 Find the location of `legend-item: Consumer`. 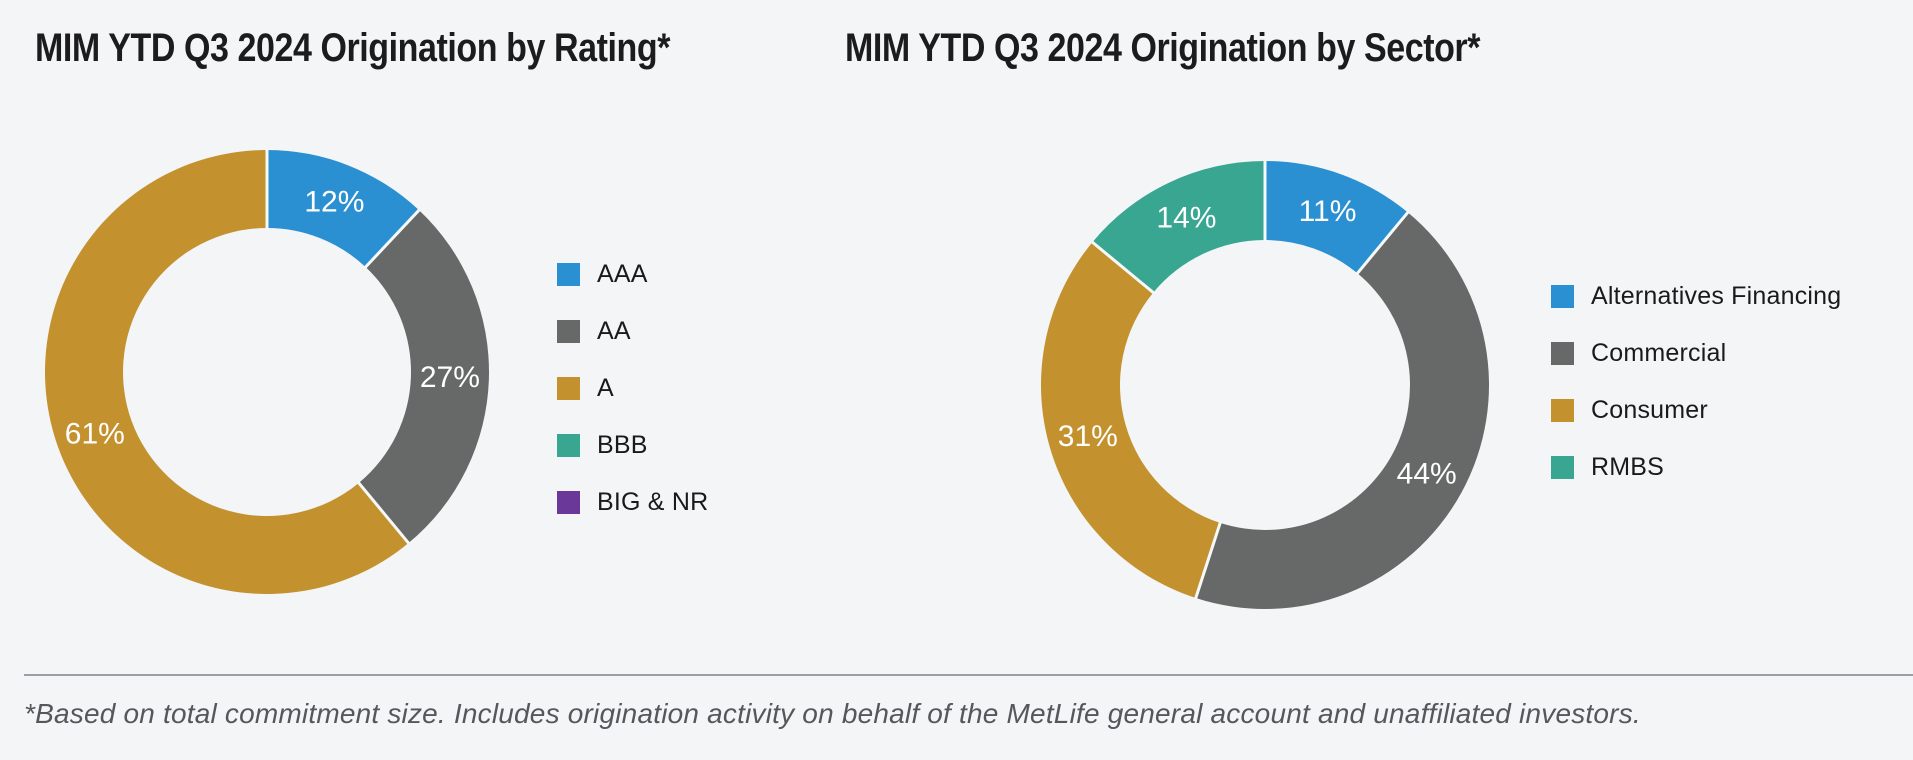

legend-item: Consumer is located at coordinates (1696, 410).